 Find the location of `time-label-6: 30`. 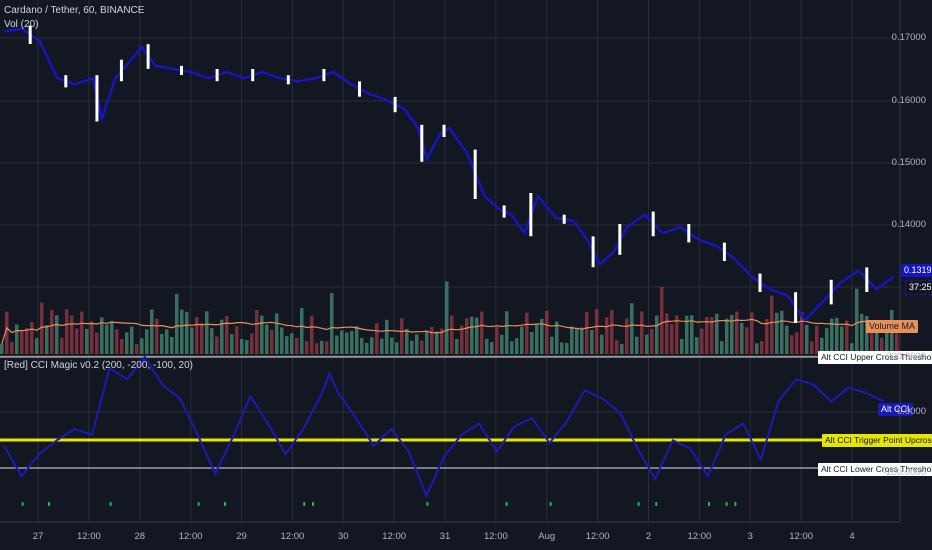

time-label-6: 30 is located at coordinates (343, 536).